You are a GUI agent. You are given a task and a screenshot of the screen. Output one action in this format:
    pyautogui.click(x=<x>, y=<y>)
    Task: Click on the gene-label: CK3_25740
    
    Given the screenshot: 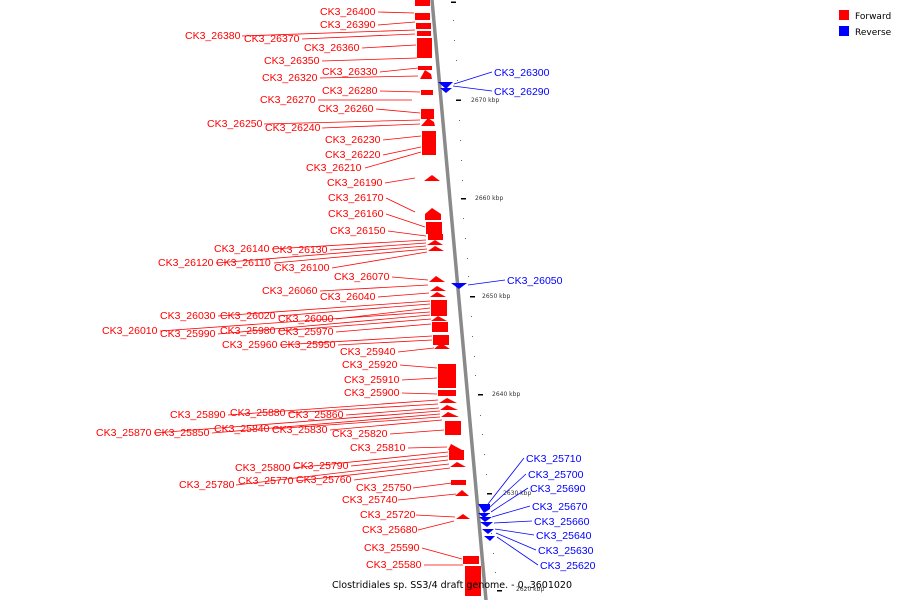 What is the action you would take?
    pyautogui.click(x=370, y=500)
    